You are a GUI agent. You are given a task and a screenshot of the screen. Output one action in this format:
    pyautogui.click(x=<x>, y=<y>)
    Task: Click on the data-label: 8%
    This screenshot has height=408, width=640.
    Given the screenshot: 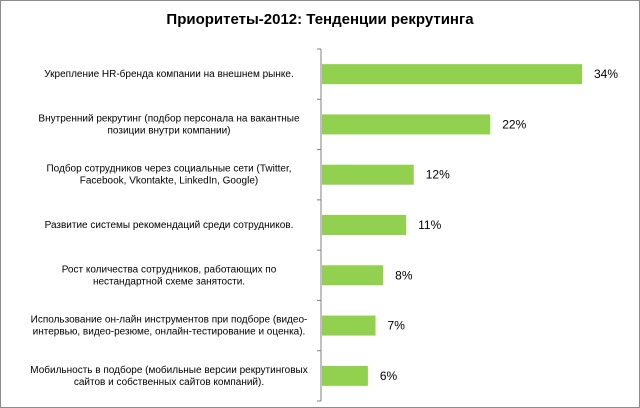 What is the action you would take?
    pyautogui.click(x=404, y=275)
    